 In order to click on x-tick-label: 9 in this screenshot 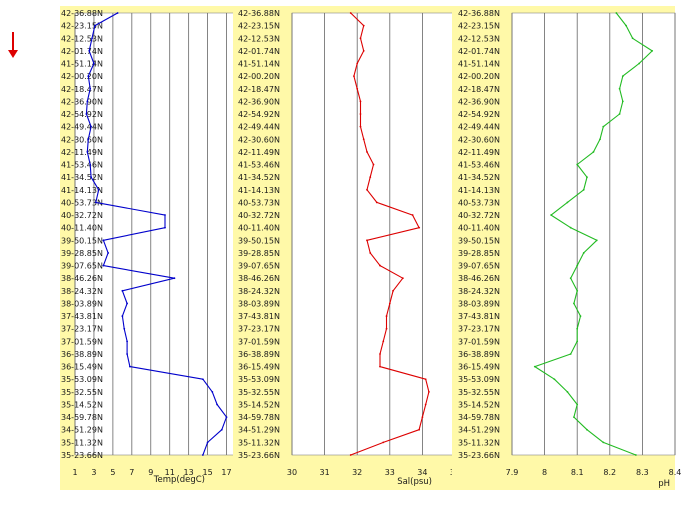, I will do `click(150, 472)`.